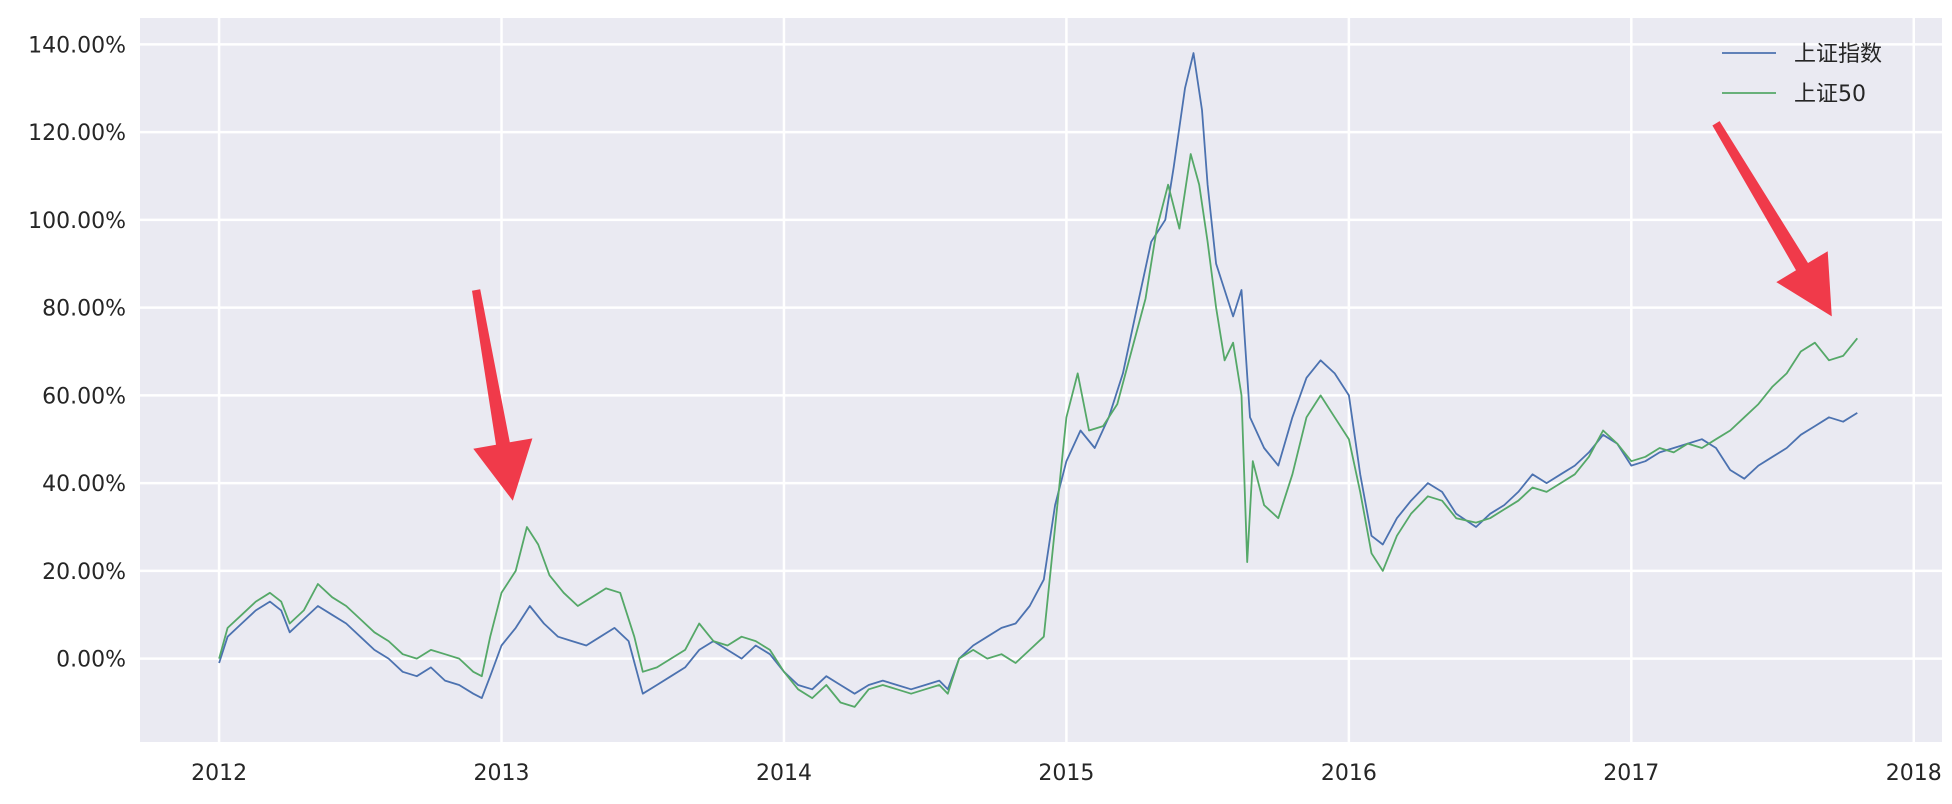 The height and width of the screenshot is (804, 1952). What do you see at coordinates (1349, 773) in the screenshot?
I see `x-tick-label: 2016` at bounding box center [1349, 773].